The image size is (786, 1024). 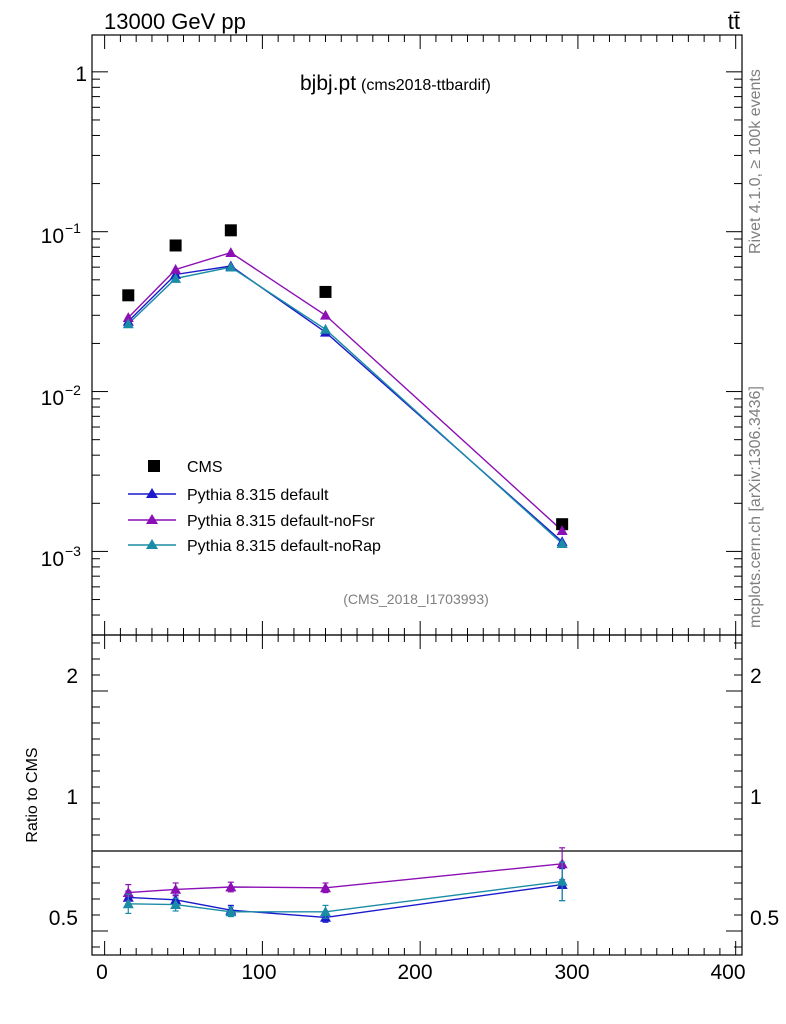 I want to click on legend-label-nofsr: Pythia 8.315 default-noFsr, so click(x=281, y=521).